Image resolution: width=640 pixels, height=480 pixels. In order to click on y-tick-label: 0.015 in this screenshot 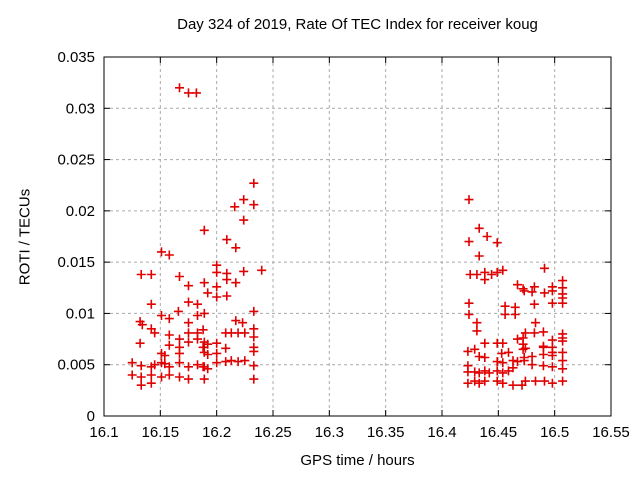, I will do `click(76, 262)`.